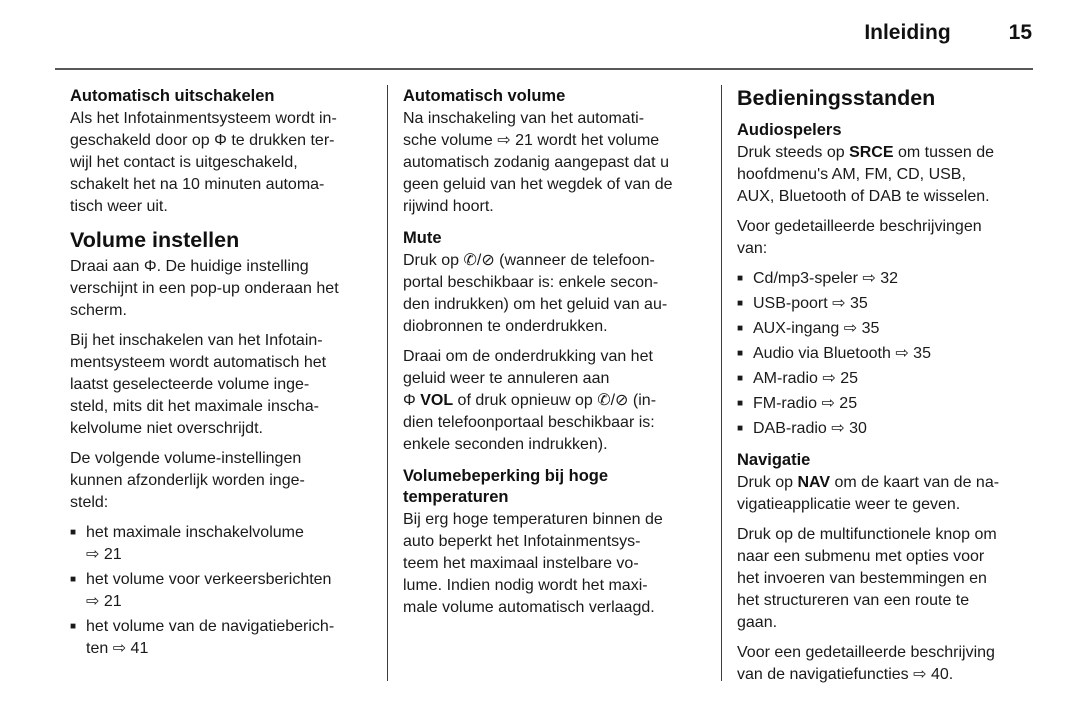 Image resolution: width=1078 pixels, height=720 pixels. What do you see at coordinates (195, 543) in the screenshot?
I see `list-item-text: het maximale inschakelvolume ⇨ 21` at bounding box center [195, 543].